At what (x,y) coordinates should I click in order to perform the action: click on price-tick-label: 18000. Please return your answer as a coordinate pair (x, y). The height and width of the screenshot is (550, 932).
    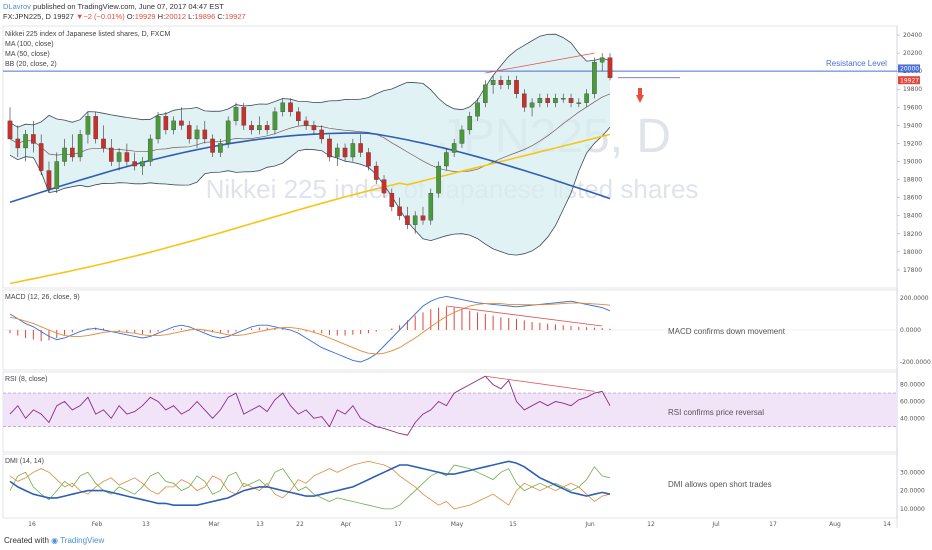
    Looking at the image, I should click on (912, 252).